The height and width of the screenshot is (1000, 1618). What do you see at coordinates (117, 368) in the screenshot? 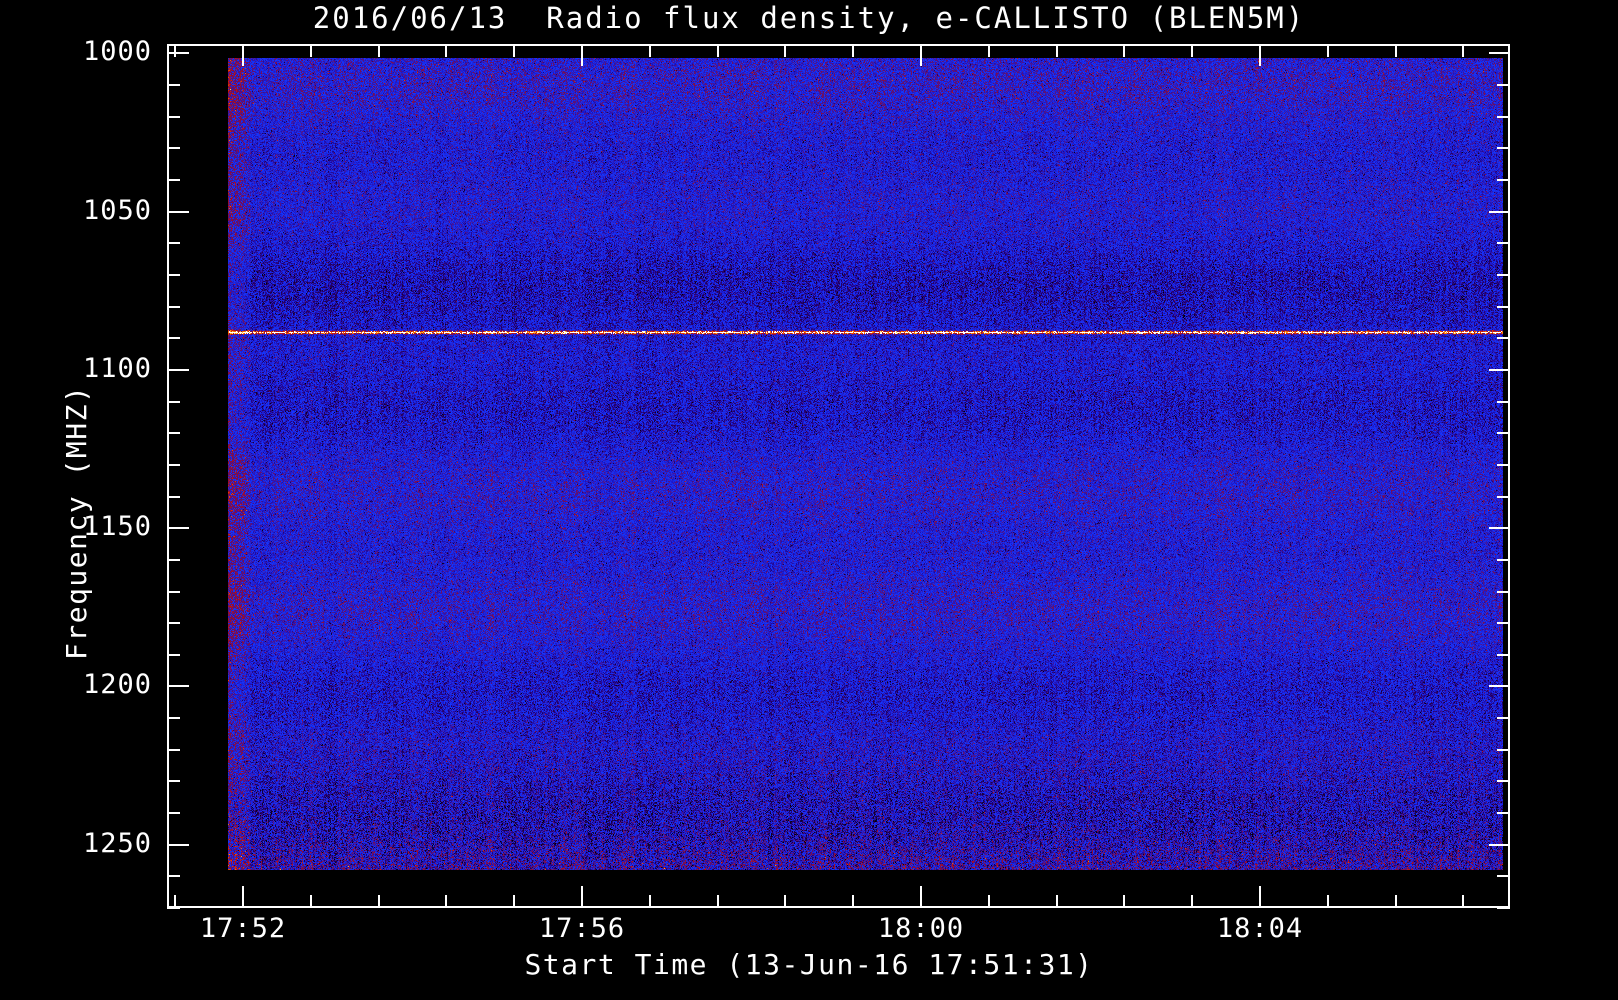
I see `y-tick-label: 1100` at bounding box center [117, 368].